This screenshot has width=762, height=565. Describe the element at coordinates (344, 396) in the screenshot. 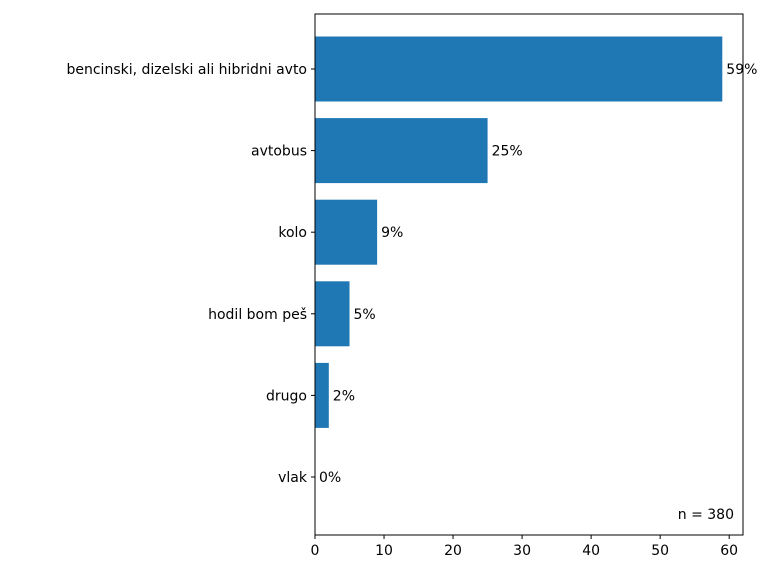

I see `data-label-4: 2%` at that location.